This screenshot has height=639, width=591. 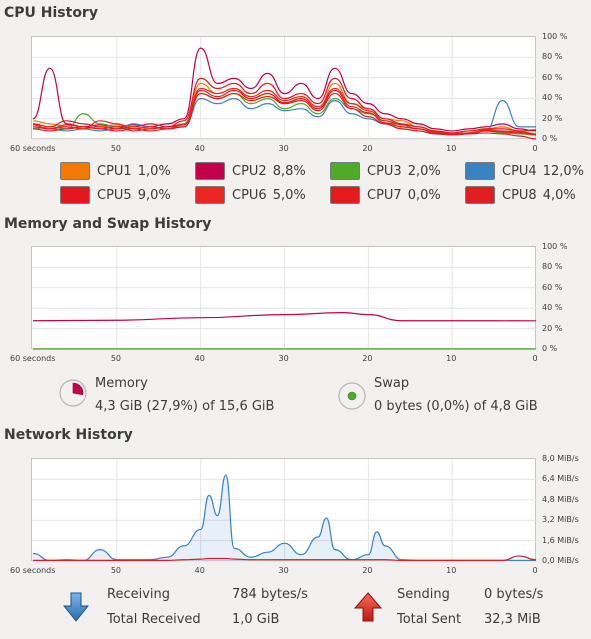 I want to click on network-y-tick-label: 3,2 MiB/s, so click(x=560, y=520).